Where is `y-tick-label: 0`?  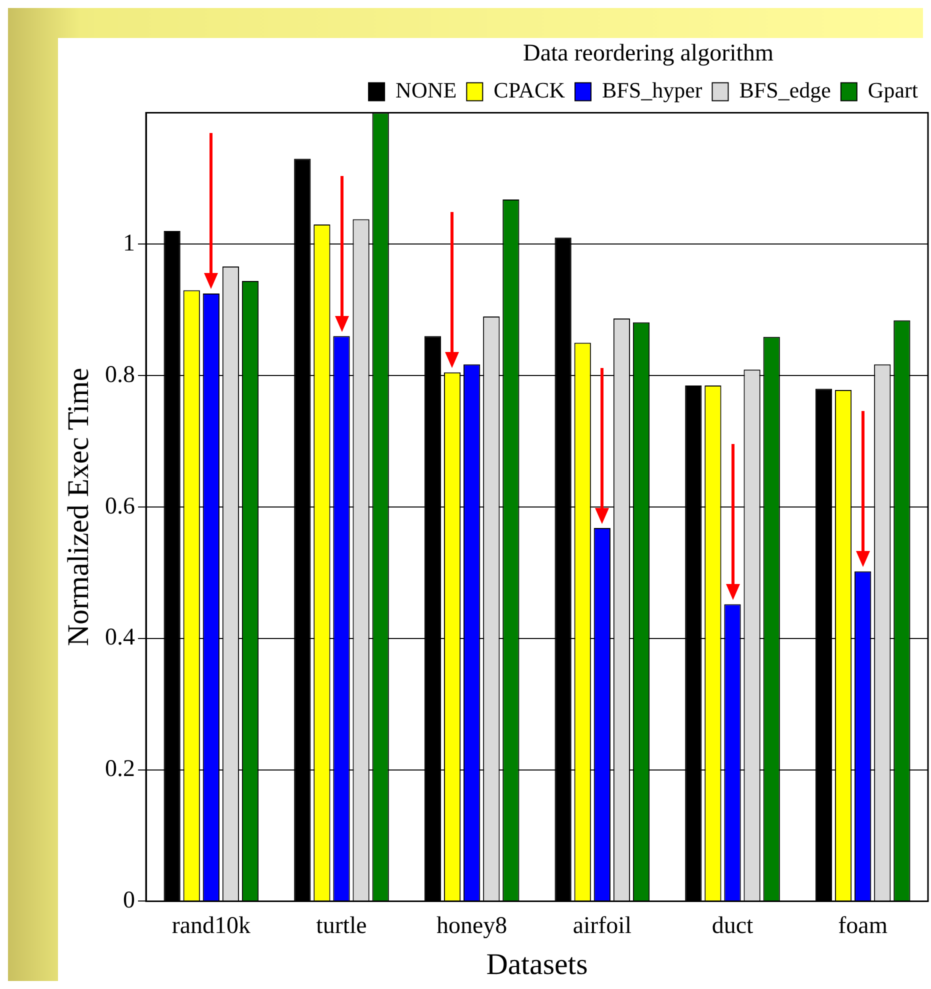 y-tick-label: 0 is located at coordinates (129, 900).